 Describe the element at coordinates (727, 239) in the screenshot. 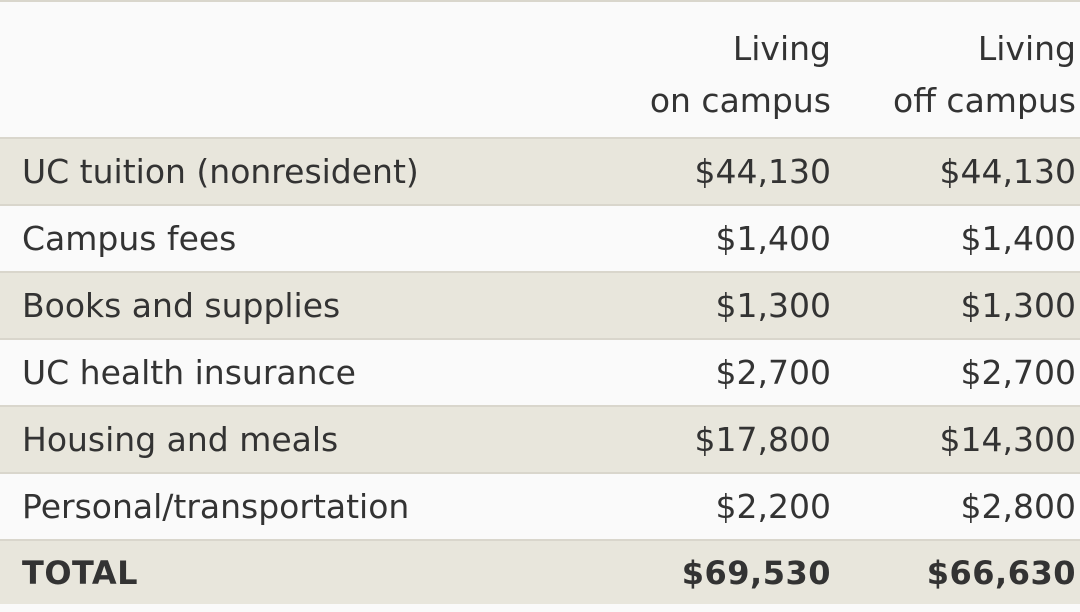

I see `on-campus-value: $1,400` at that location.